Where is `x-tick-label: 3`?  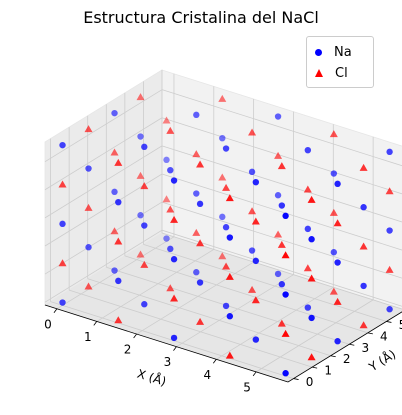
x-tick-label: 3 is located at coordinates (168, 362).